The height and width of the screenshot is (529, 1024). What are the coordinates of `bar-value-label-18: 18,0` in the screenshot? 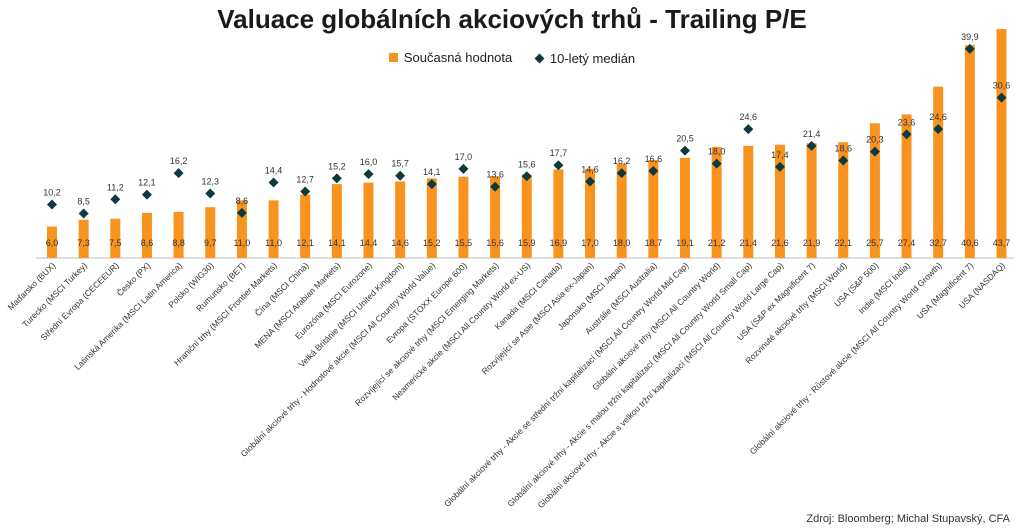 It's located at (622, 243).